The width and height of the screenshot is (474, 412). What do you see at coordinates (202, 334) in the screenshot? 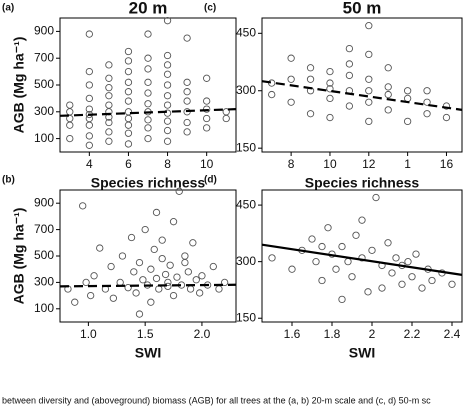
I see `x-tick-label: 2.0` at bounding box center [202, 334].